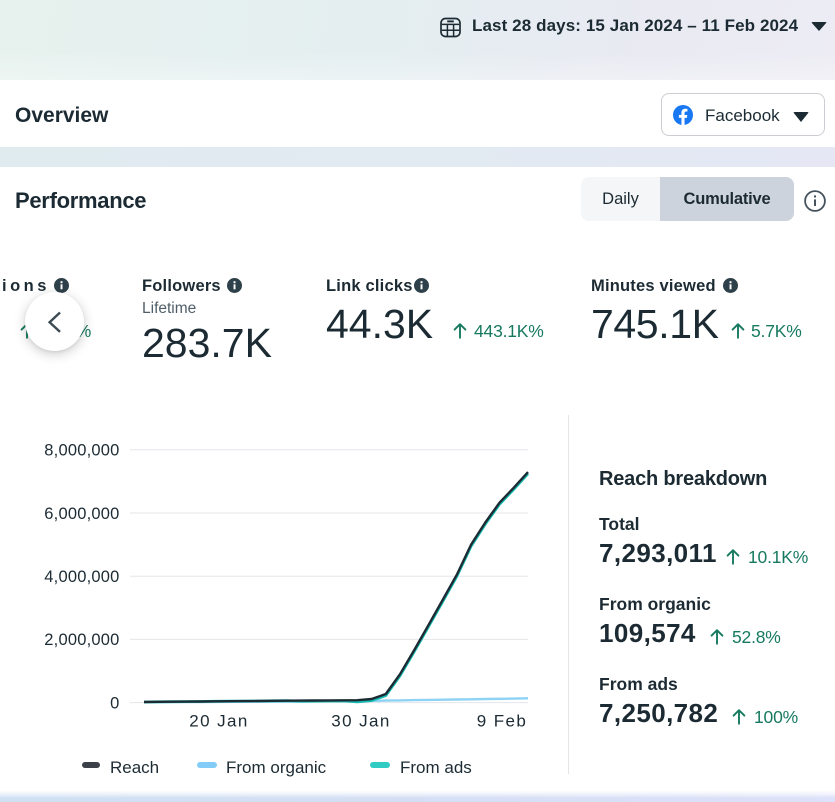  Describe the element at coordinates (81, 514) in the screenshot. I see `svg-text: 6,000,000` at that location.